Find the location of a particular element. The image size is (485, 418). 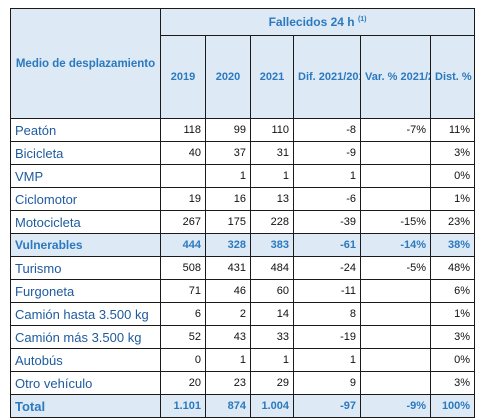

table-cell: 484 is located at coordinates (272, 268).